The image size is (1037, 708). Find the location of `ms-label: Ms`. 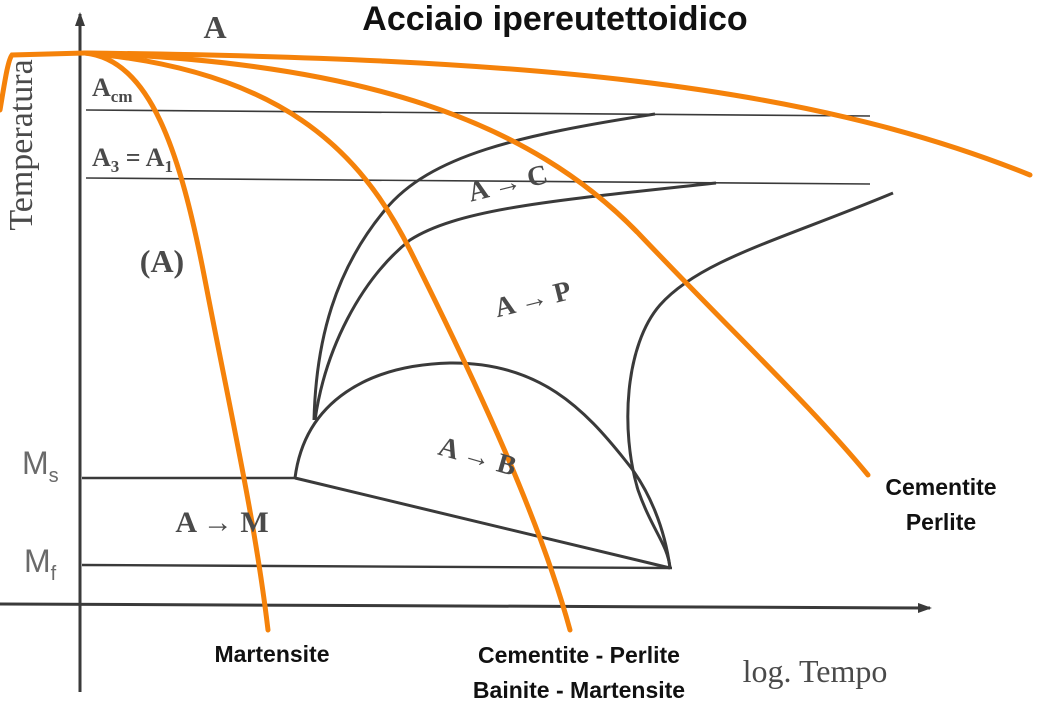

ms-label: Ms is located at coordinates (40, 466).